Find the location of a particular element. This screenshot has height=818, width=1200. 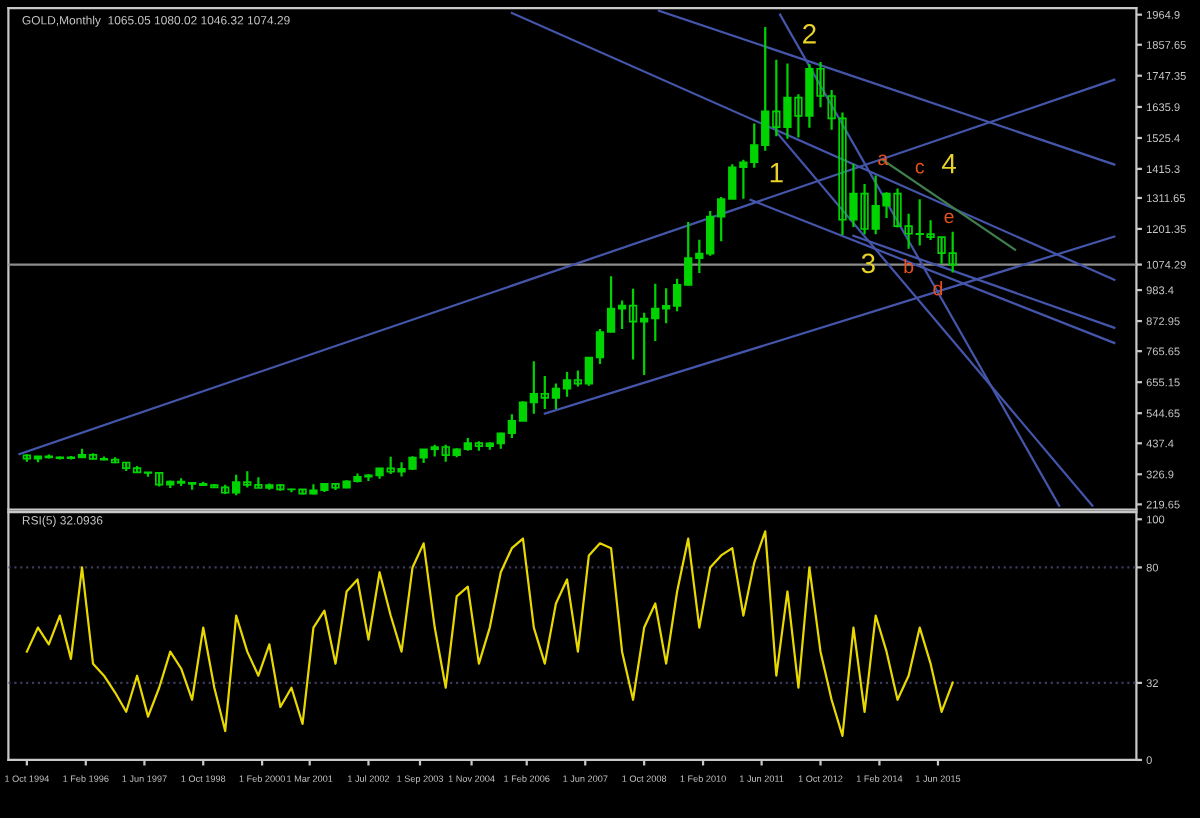

annotation: 1 is located at coordinates (776, 173).